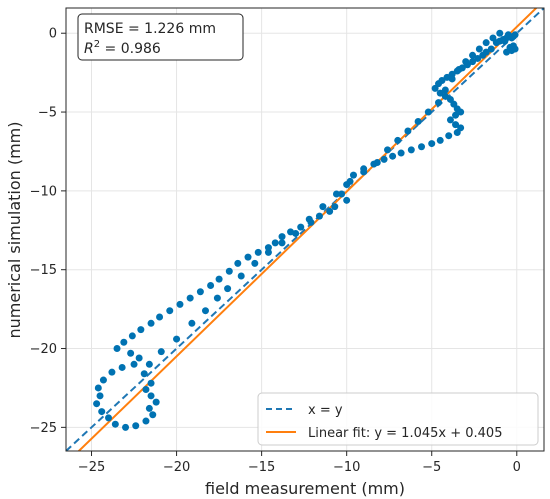 This screenshot has height=499, width=550. What do you see at coordinates (305, 488) in the screenshot?
I see `x-axis-label: field measurement (mm)` at bounding box center [305, 488].